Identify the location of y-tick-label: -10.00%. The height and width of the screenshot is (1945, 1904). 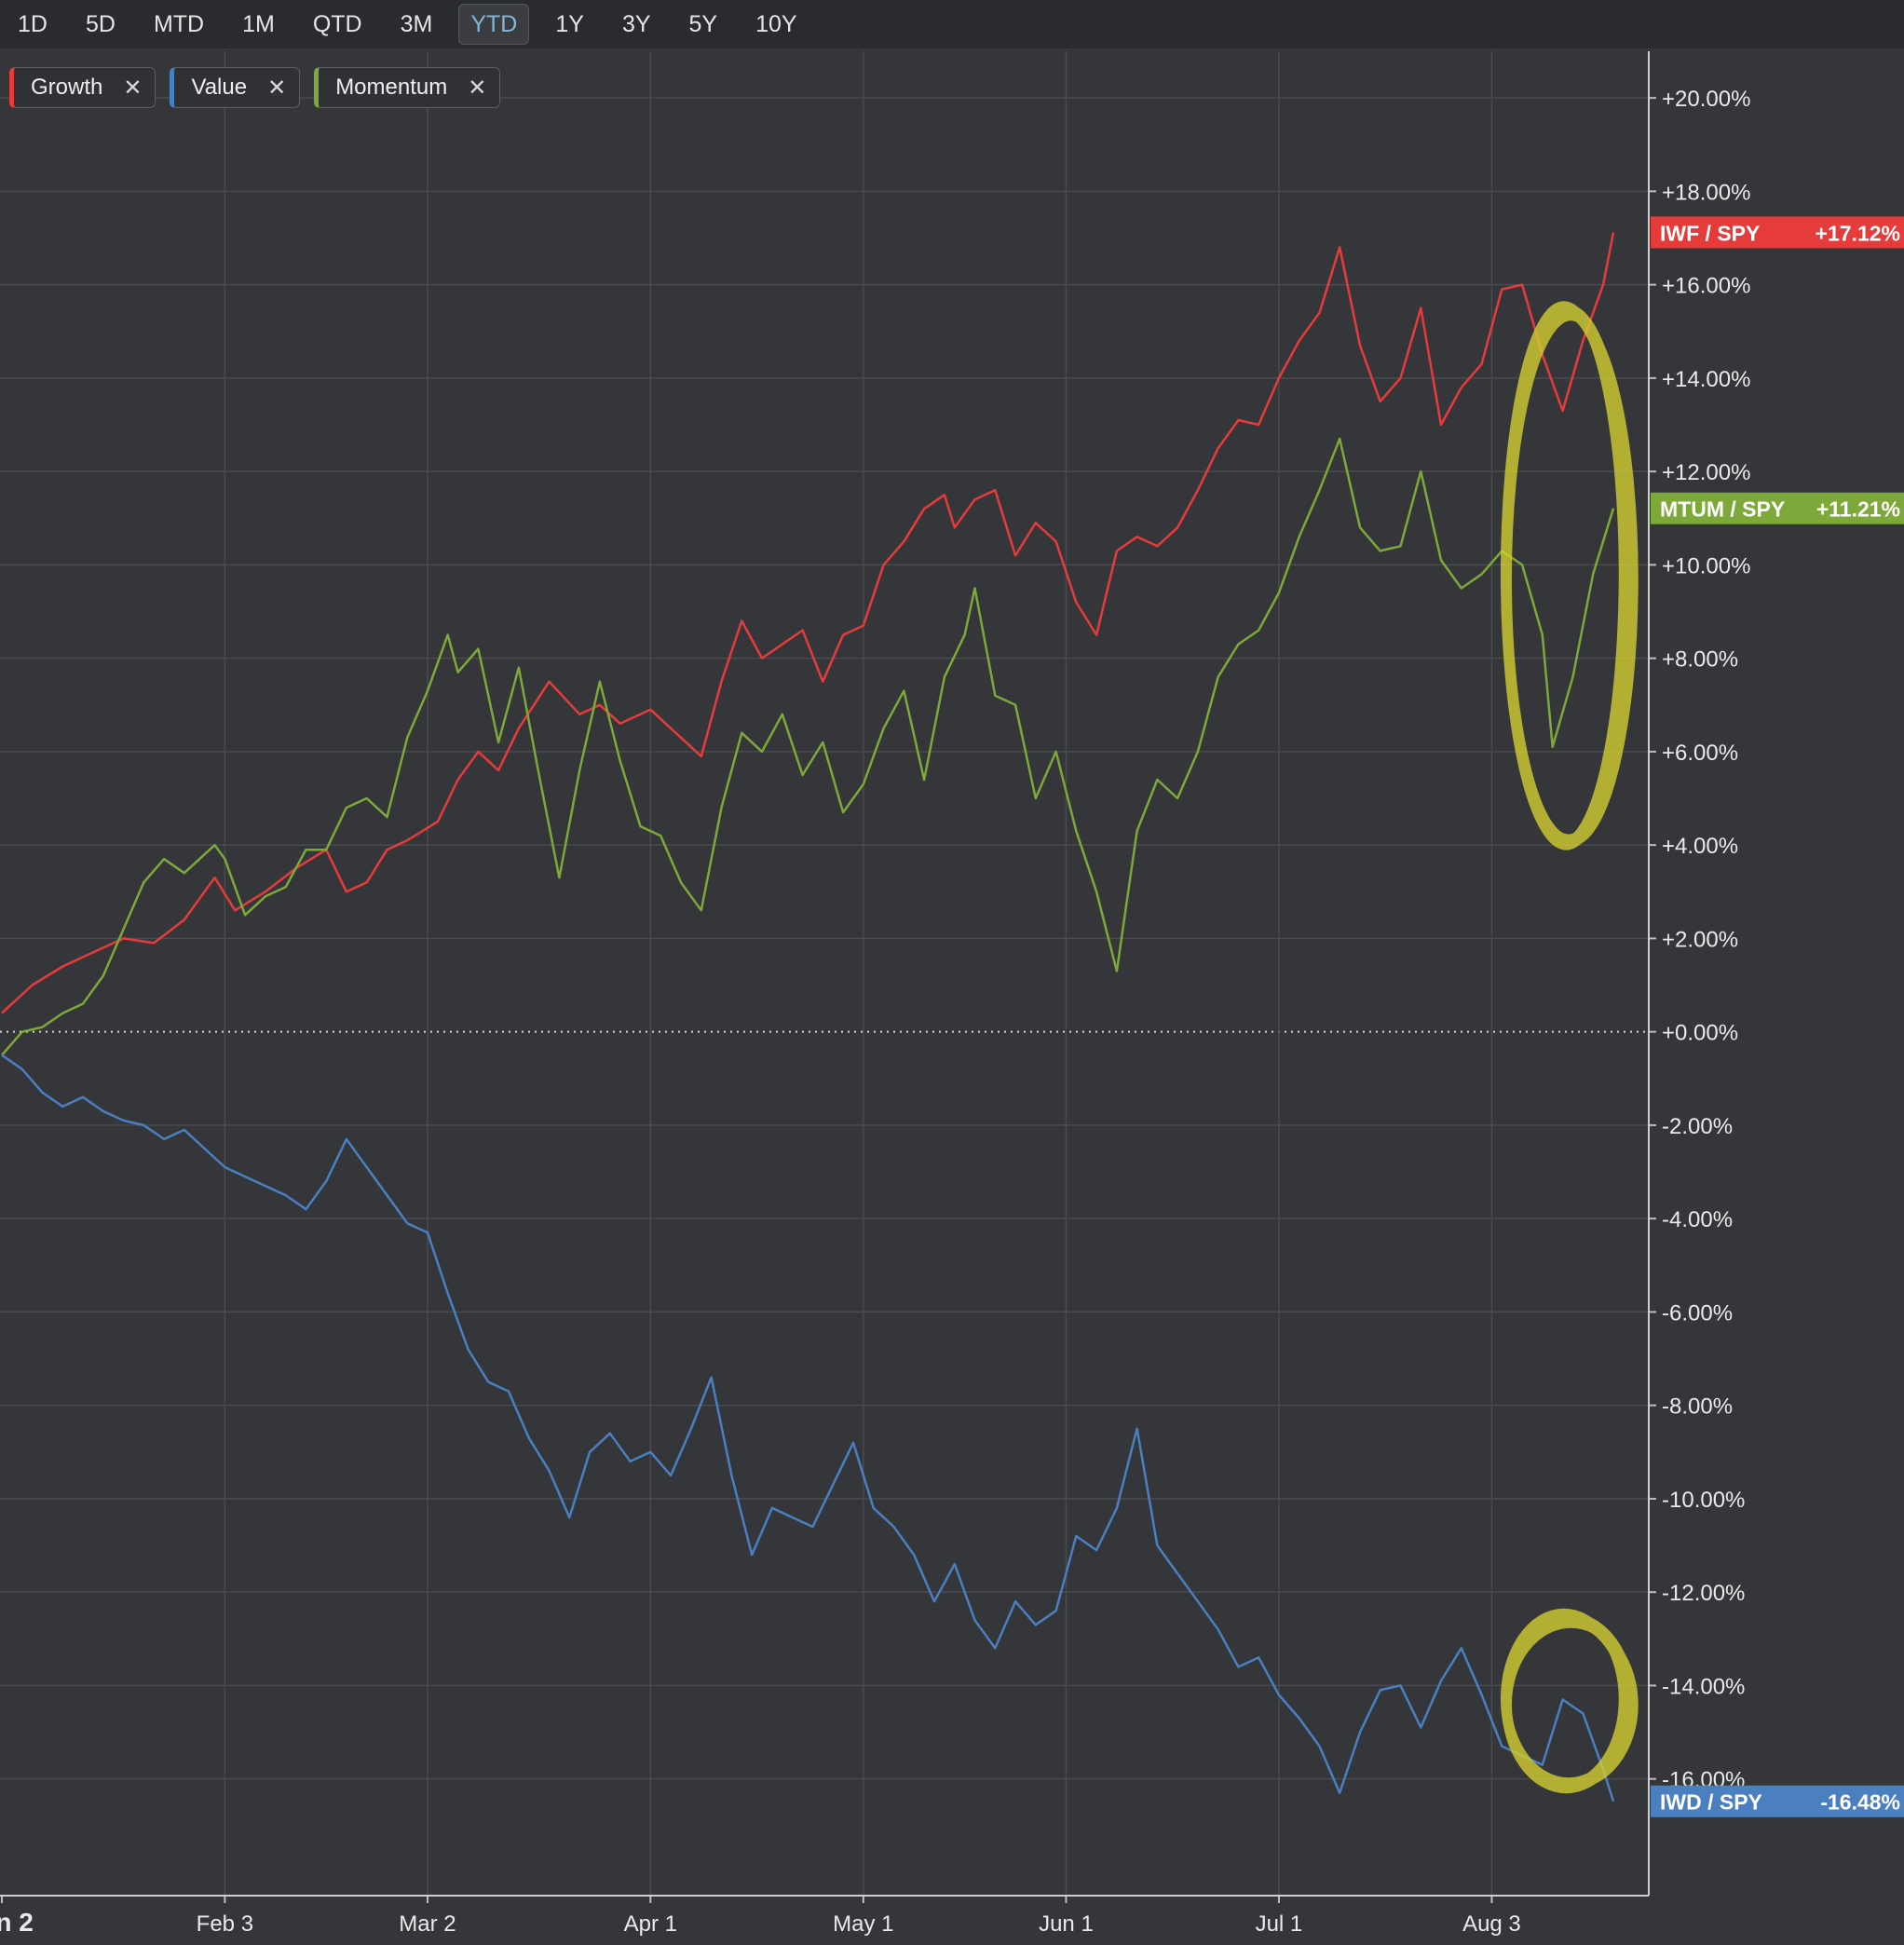
(1703, 1500).